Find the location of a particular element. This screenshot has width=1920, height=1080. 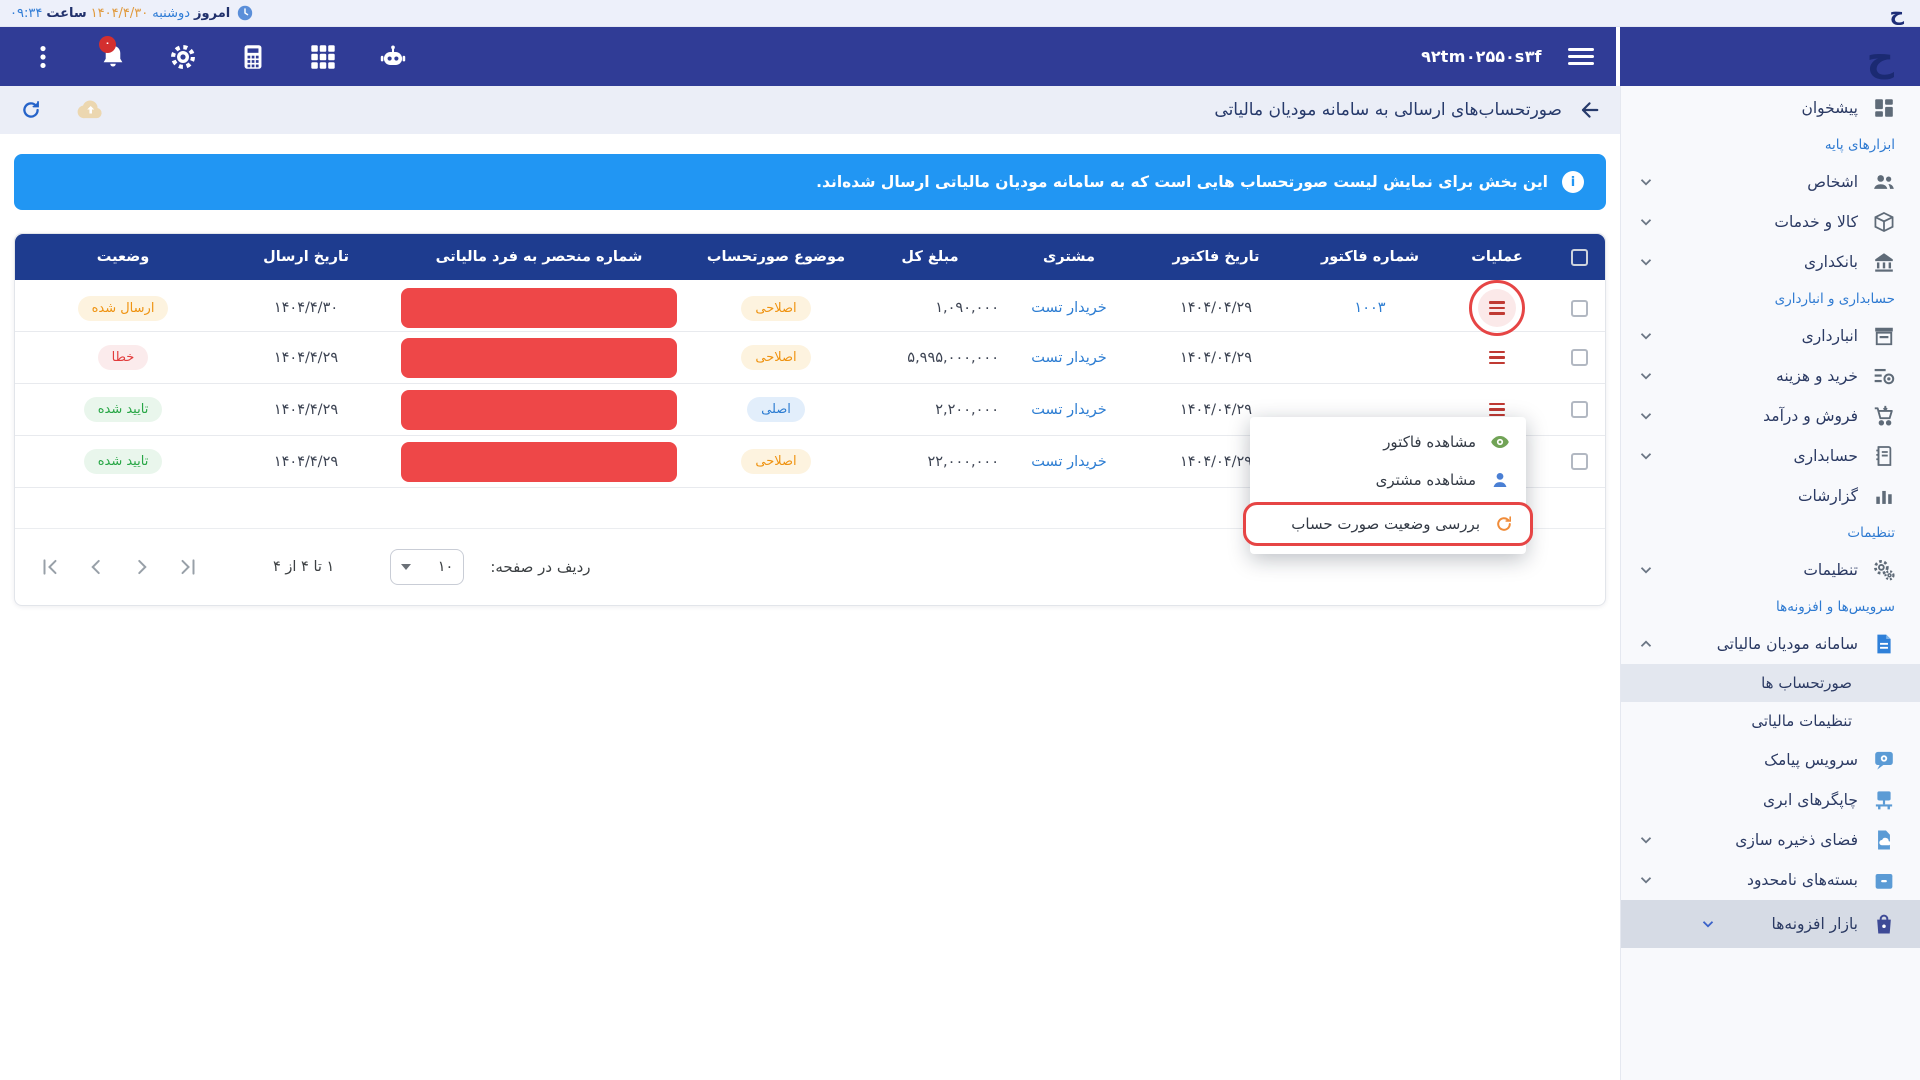

sidebar-item-banking: بانکداری is located at coordinates (1770, 262).